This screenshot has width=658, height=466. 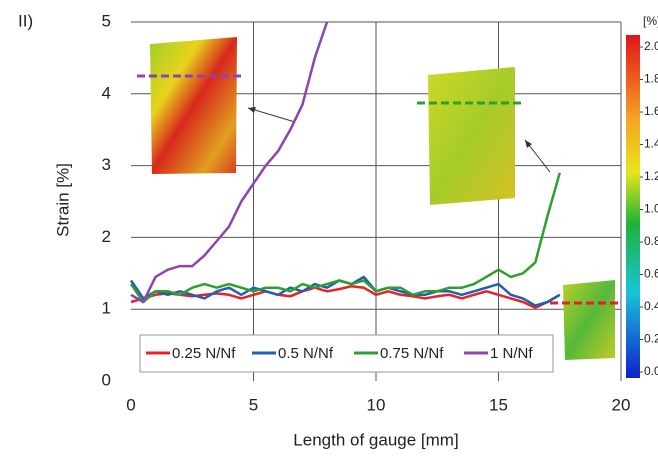 What do you see at coordinates (253, 404) in the screenshot?
I see `x-tick-label: 5` at bounding box center [253, 404].